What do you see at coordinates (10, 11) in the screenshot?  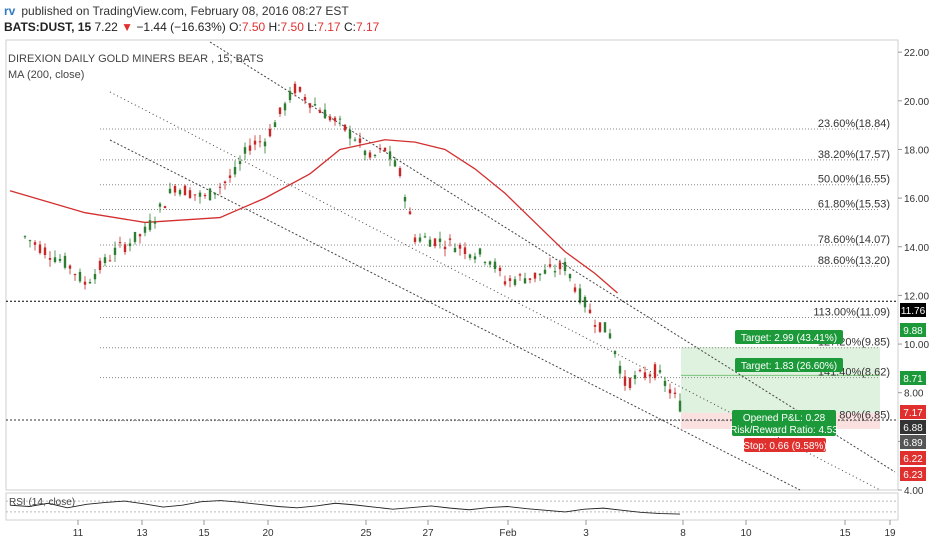 I see `tradingview-logo: rv` at bounding box center [10, 11].